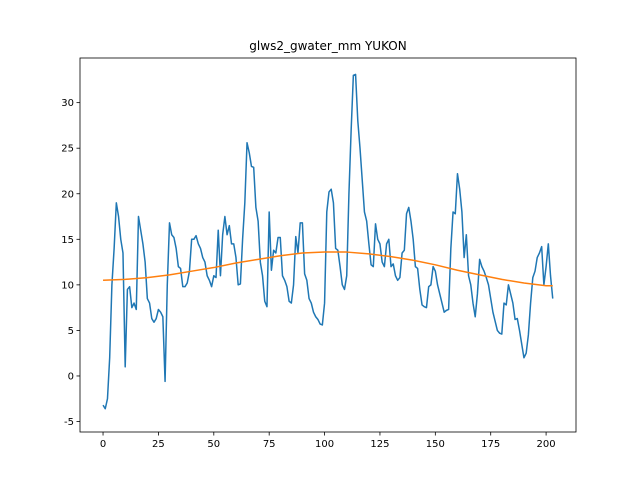 This screenshot has width=640, height=484. What do you see at coordinates (328, 269) in the screenshot?
I see `line-series` at bounding box center [328, 269].